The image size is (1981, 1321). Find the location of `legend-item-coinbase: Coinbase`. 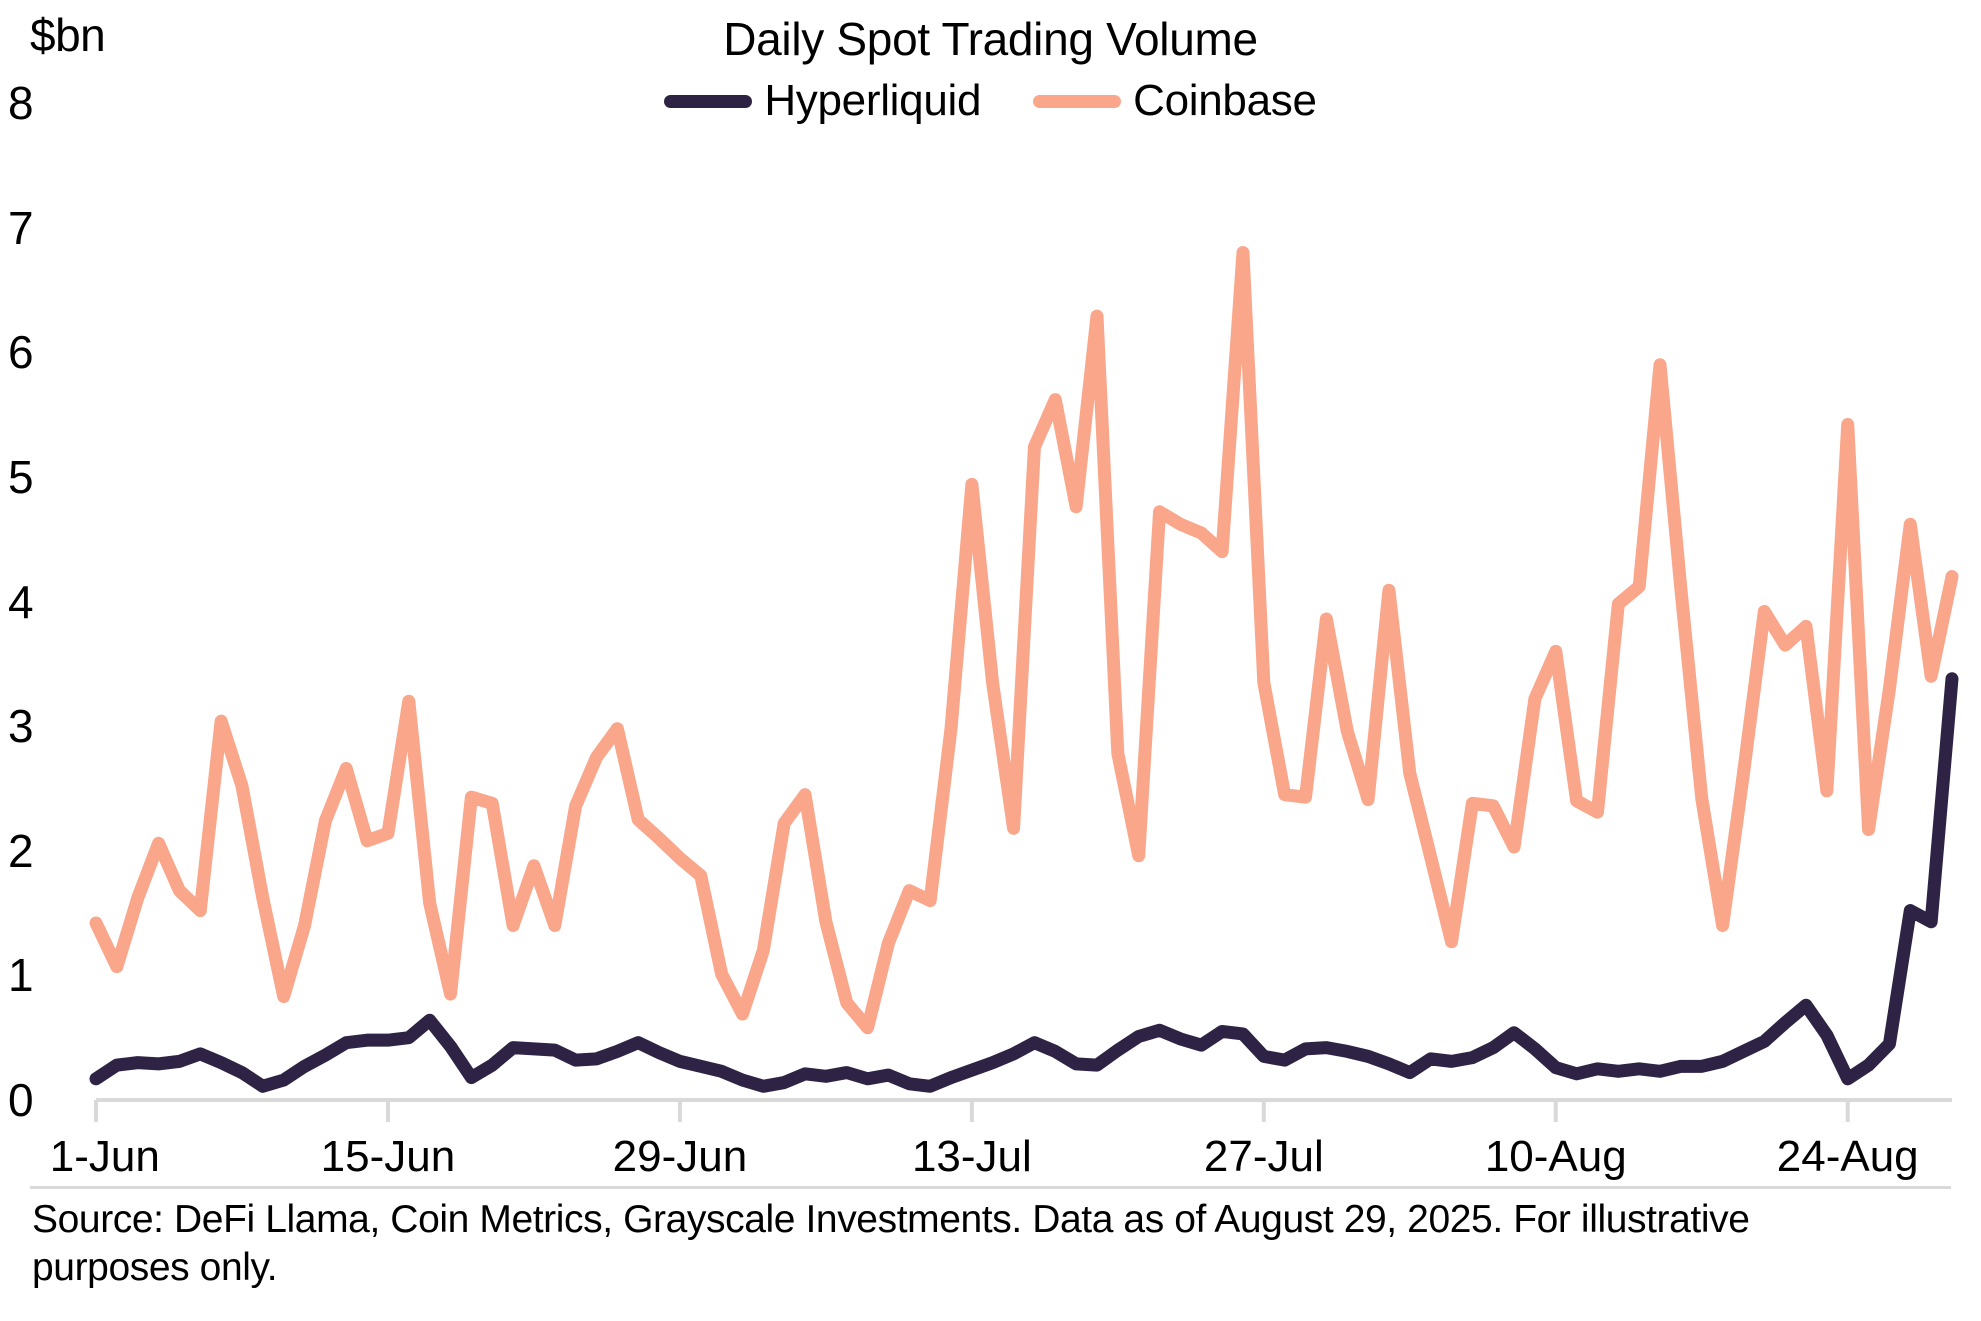

legend-item-coinbase: Coinbase is located at coordinates (1175, 101).